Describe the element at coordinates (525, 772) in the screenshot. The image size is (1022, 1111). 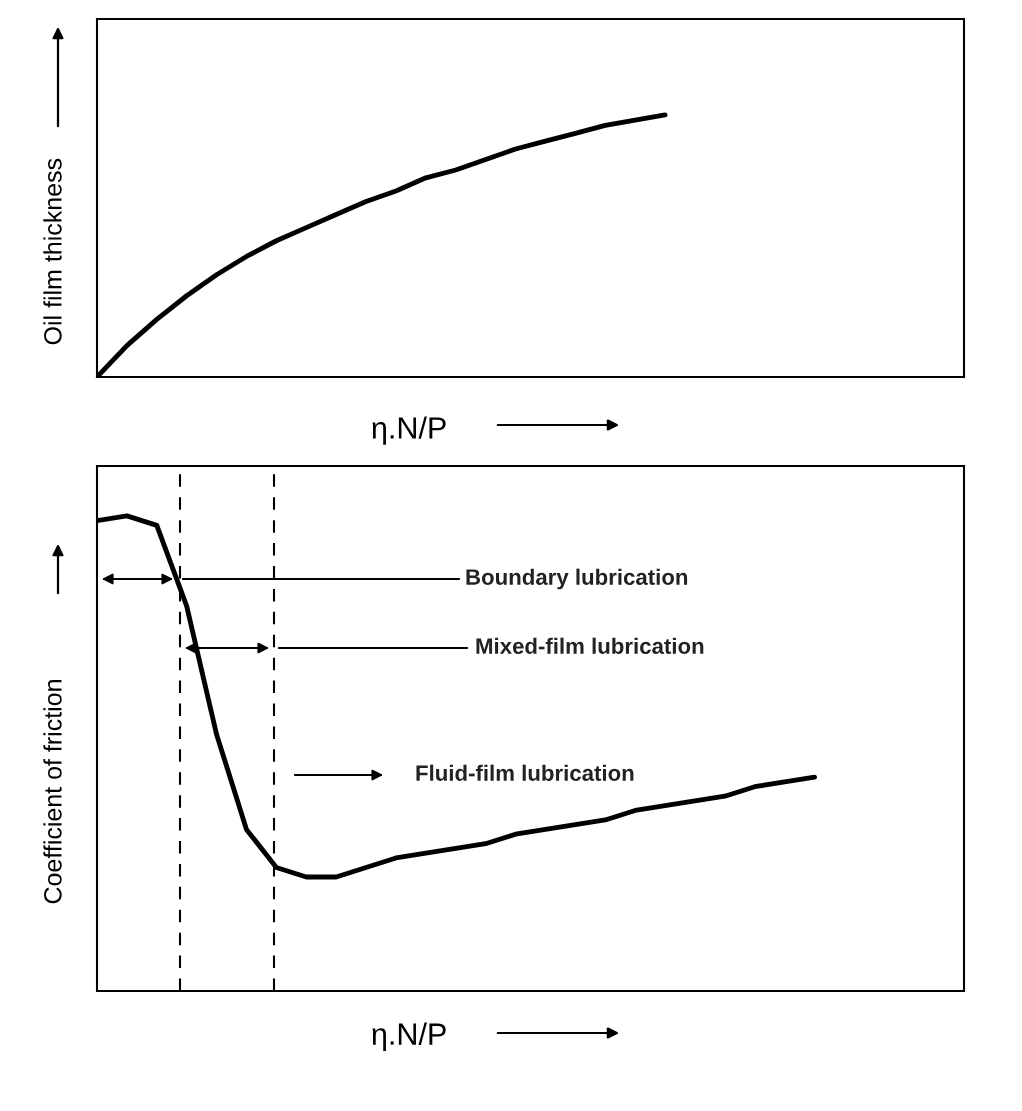
I see `annotation: Fluid-film lubrication` at that location.